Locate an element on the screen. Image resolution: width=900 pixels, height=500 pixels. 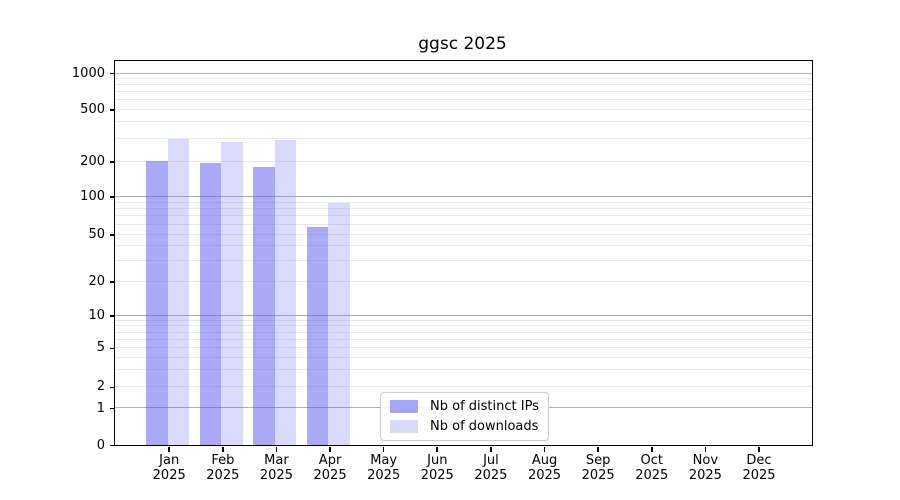
x-tick-label-sep: Sep 2025 is located at coordinates (598, 468).